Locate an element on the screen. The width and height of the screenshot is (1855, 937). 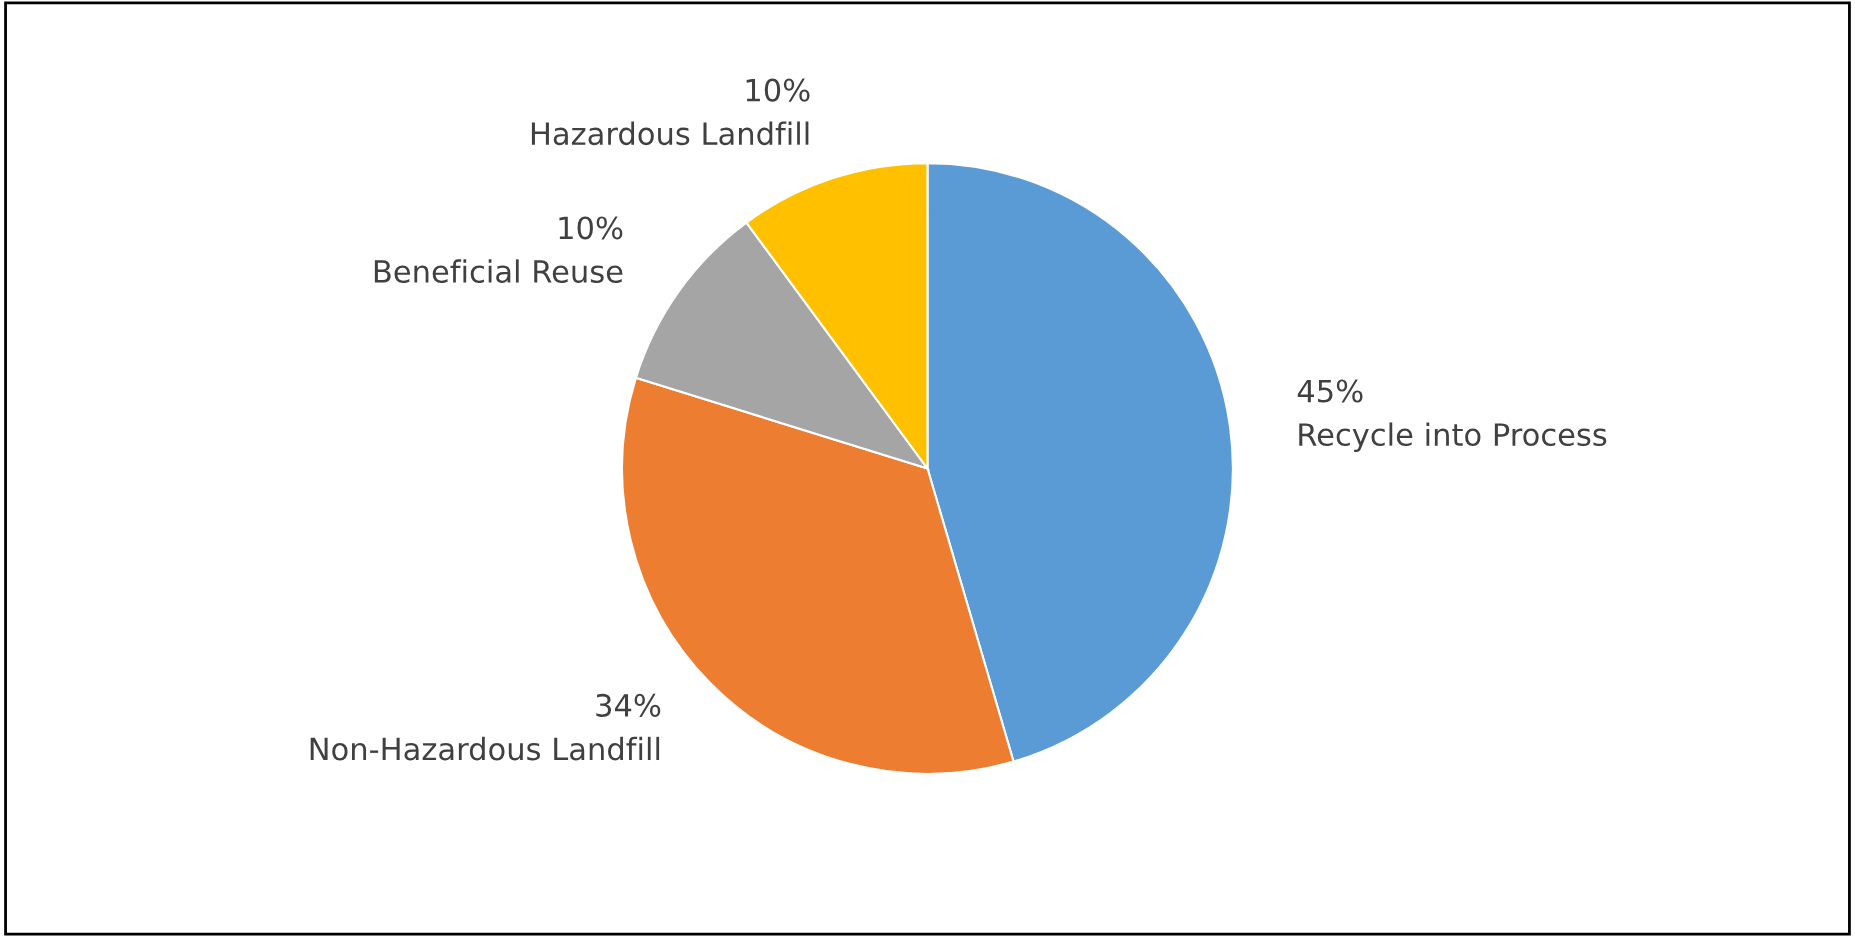
slice-label: Non-Hazardous Landfill is located at coordinates (485, 748).